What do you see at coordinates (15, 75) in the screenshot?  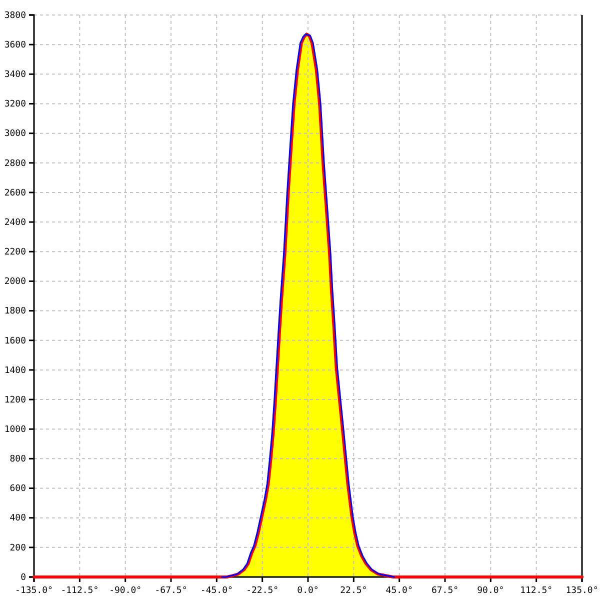 I see `y-tick-label: 3400` at bounding box center [15, 75].